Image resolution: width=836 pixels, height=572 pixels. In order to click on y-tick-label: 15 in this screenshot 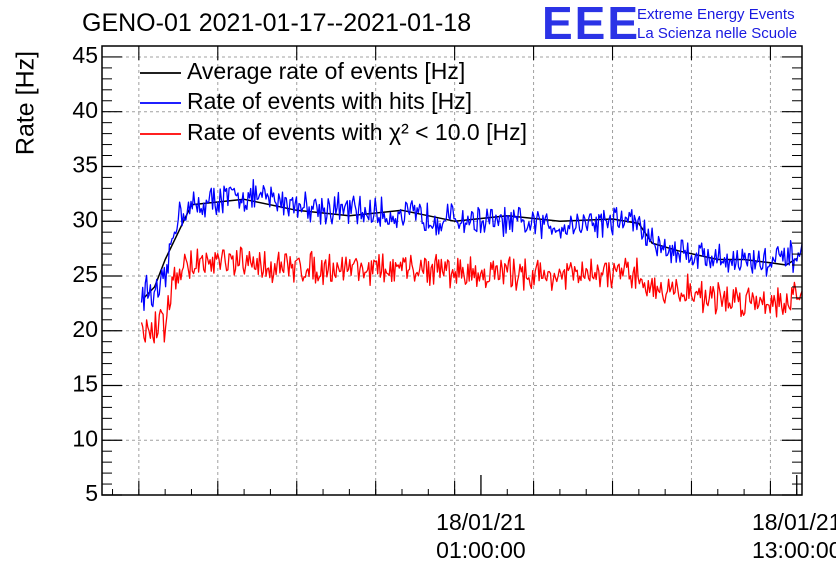, I will do `click(85, 384)`.